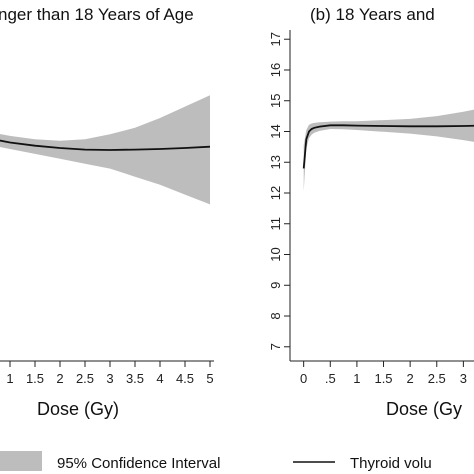 This screenshot has height=474, width=474. What do you see at coordinates (275, 39) in the screenshot?
I see `panel-b-y-tick-label: 17` at bounding box center [275, 39].